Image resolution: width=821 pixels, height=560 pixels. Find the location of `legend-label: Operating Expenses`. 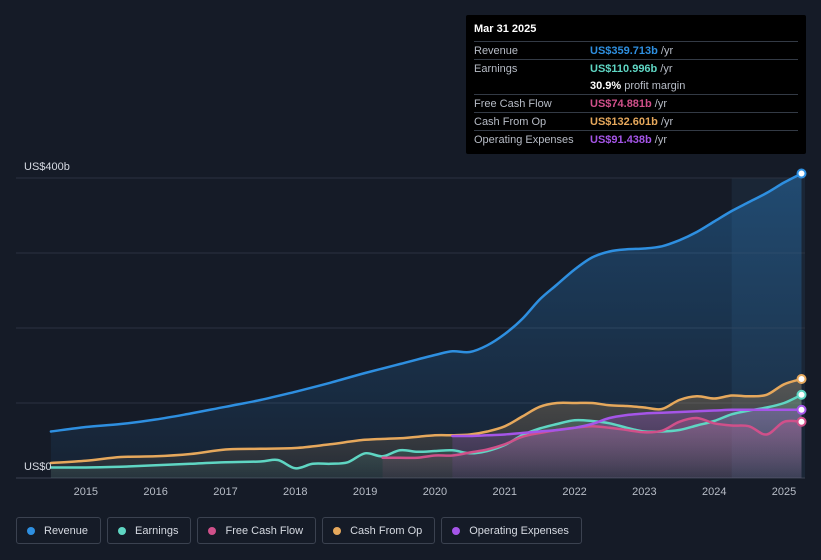

legend-label: Operating Expenses is located at coordinates (519, 530).